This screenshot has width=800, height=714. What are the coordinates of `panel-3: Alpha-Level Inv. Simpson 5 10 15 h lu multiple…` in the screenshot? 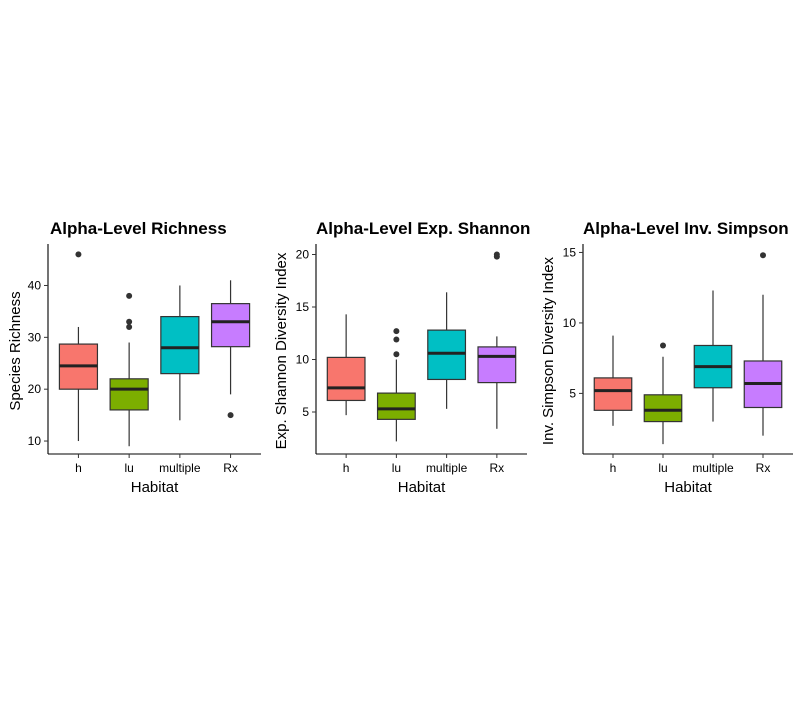 It's located at (666, 357).